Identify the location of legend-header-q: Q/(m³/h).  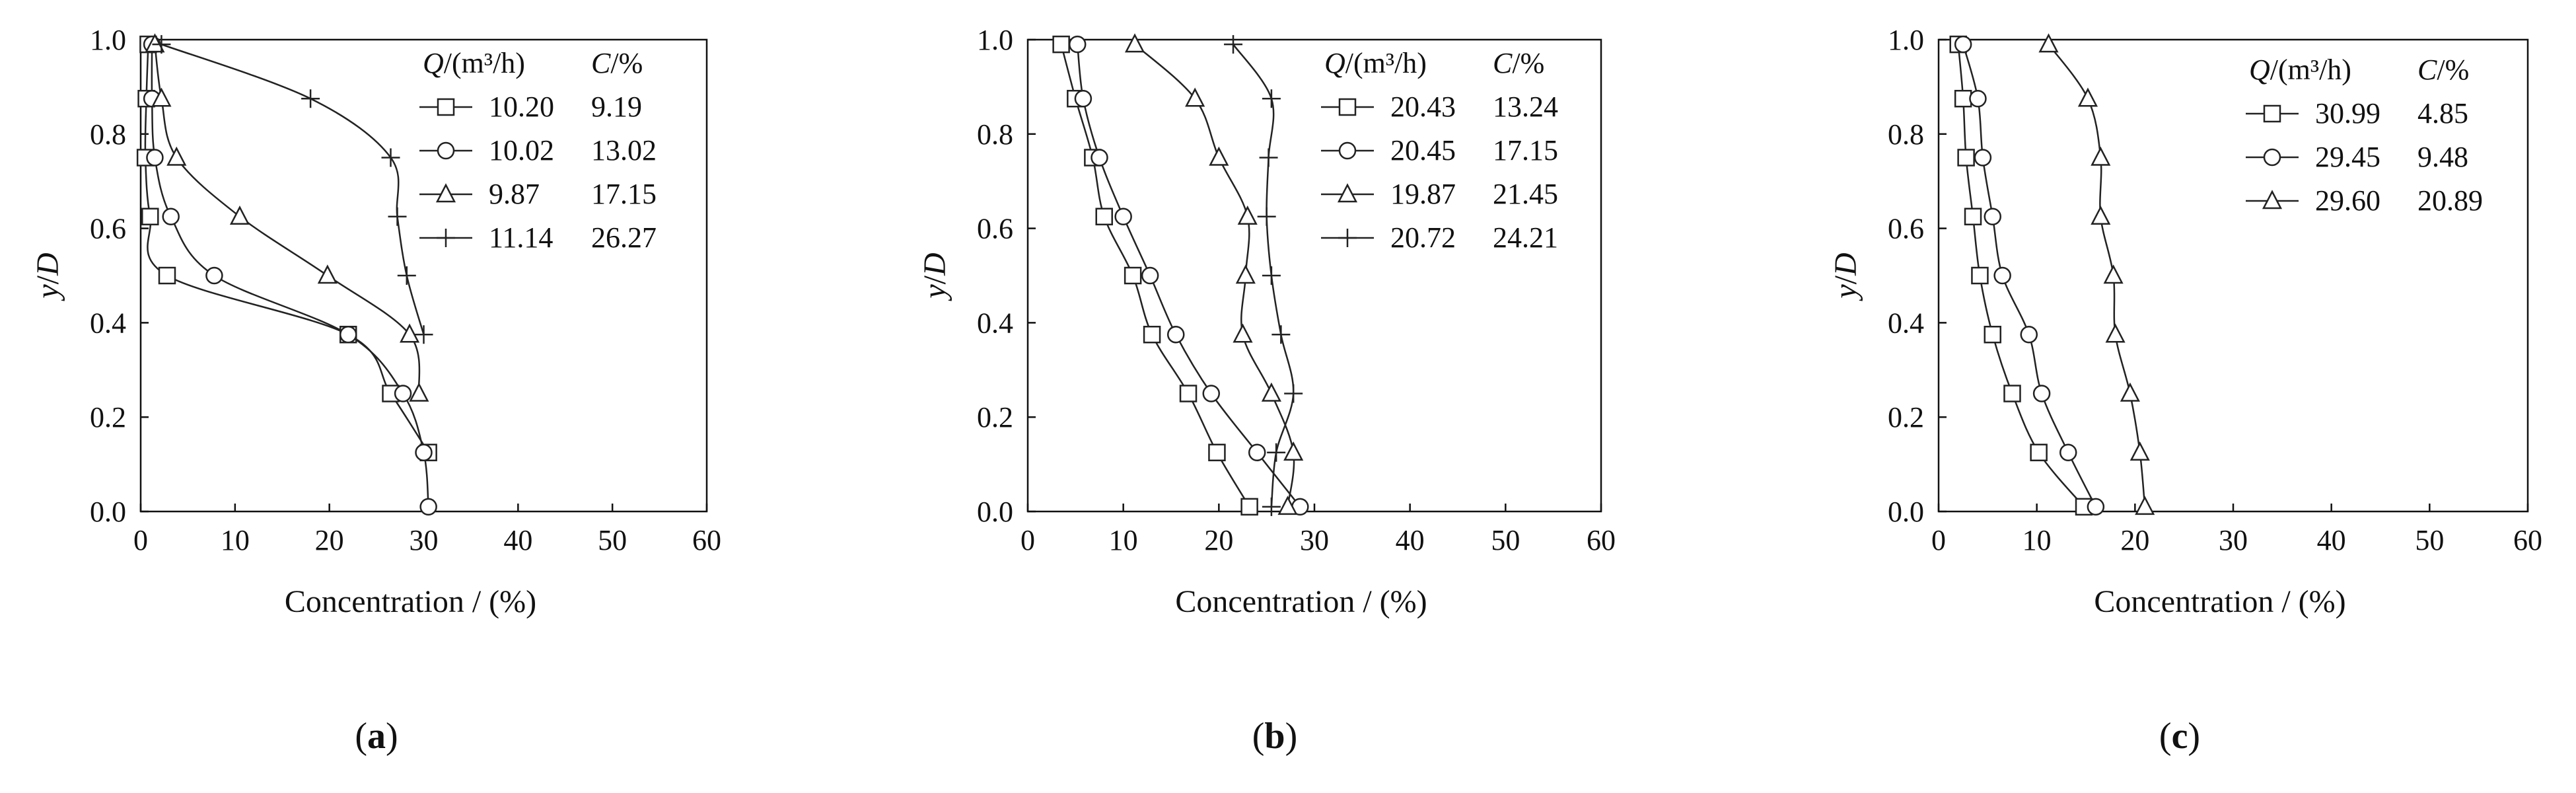
(2300, 70).